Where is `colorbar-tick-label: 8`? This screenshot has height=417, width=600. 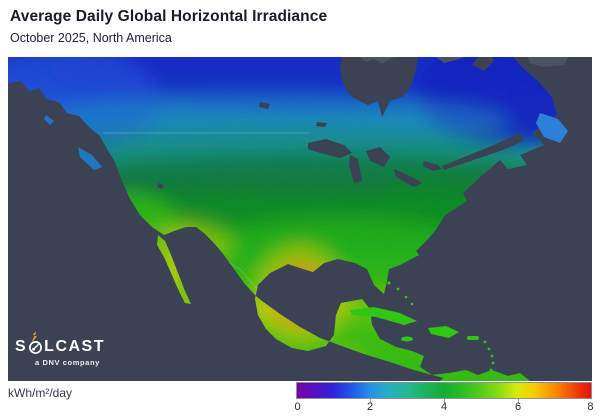 colorbar-tick-label: 8 is located at coordinates (590, 407).